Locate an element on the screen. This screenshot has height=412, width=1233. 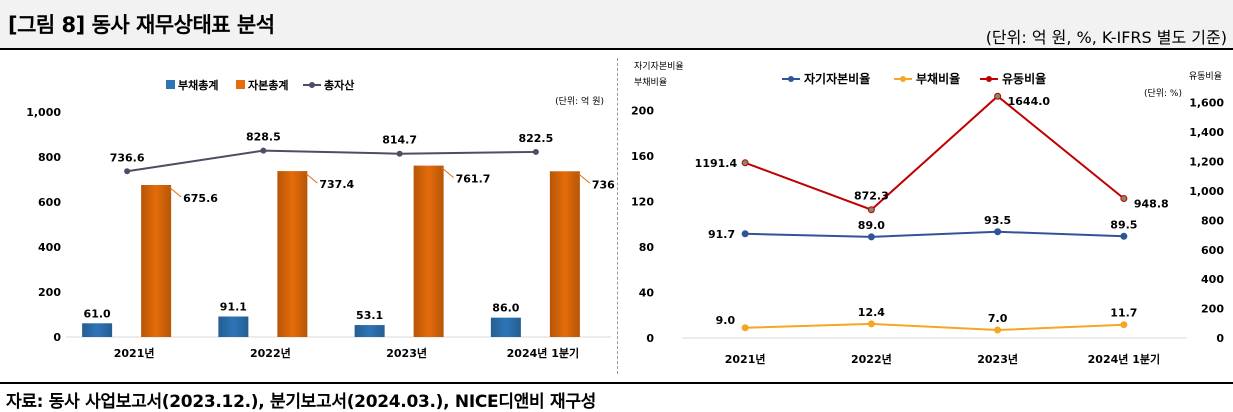
y-tick-label-left: 160 is located at coordinates (642, 156).